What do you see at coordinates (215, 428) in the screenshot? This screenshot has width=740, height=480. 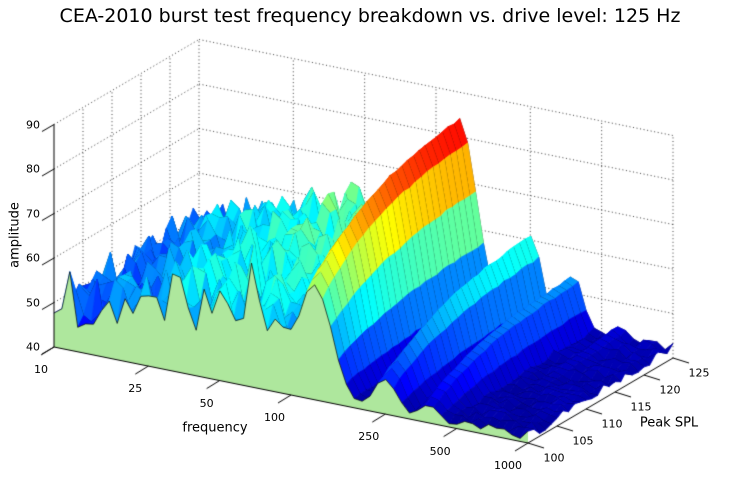 I see `frequency-axis-label: frequency` at bounding box center [215, 428].